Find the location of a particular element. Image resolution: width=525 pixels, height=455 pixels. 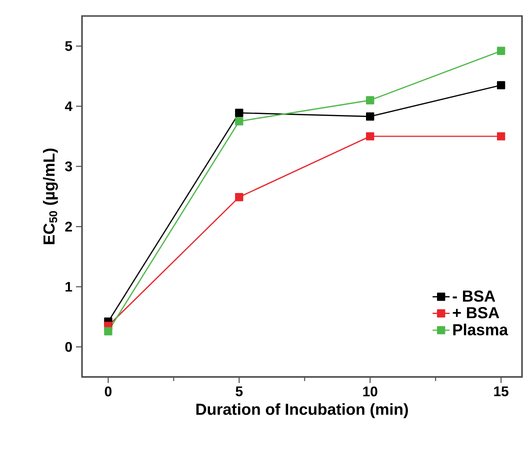

y-tick-label: 3 is located at coordinates (68, 166).